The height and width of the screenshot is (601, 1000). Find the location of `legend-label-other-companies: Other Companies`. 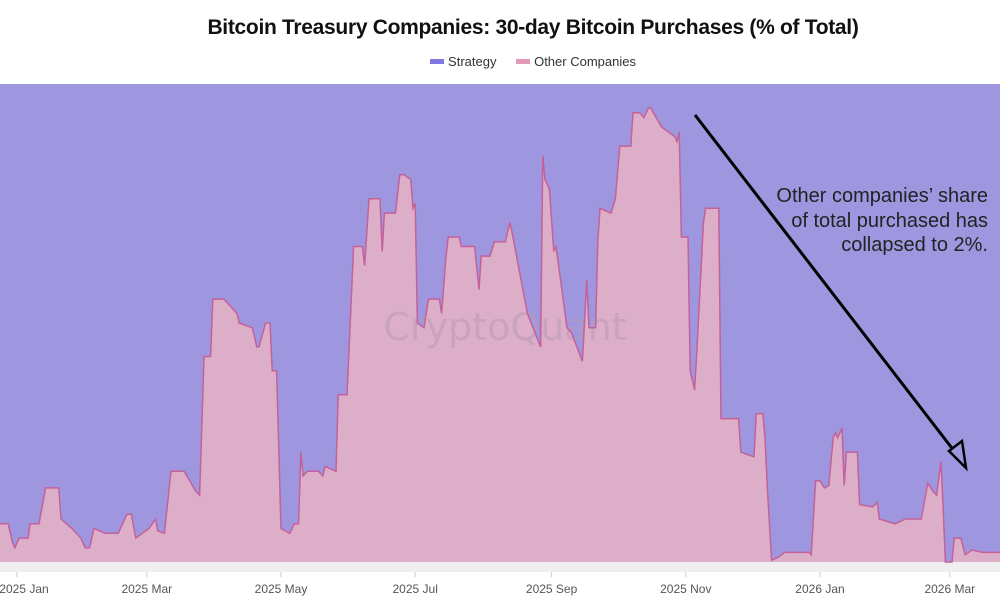

legend-label-other-companies: Other Companies is located at coordinates (585, 61).